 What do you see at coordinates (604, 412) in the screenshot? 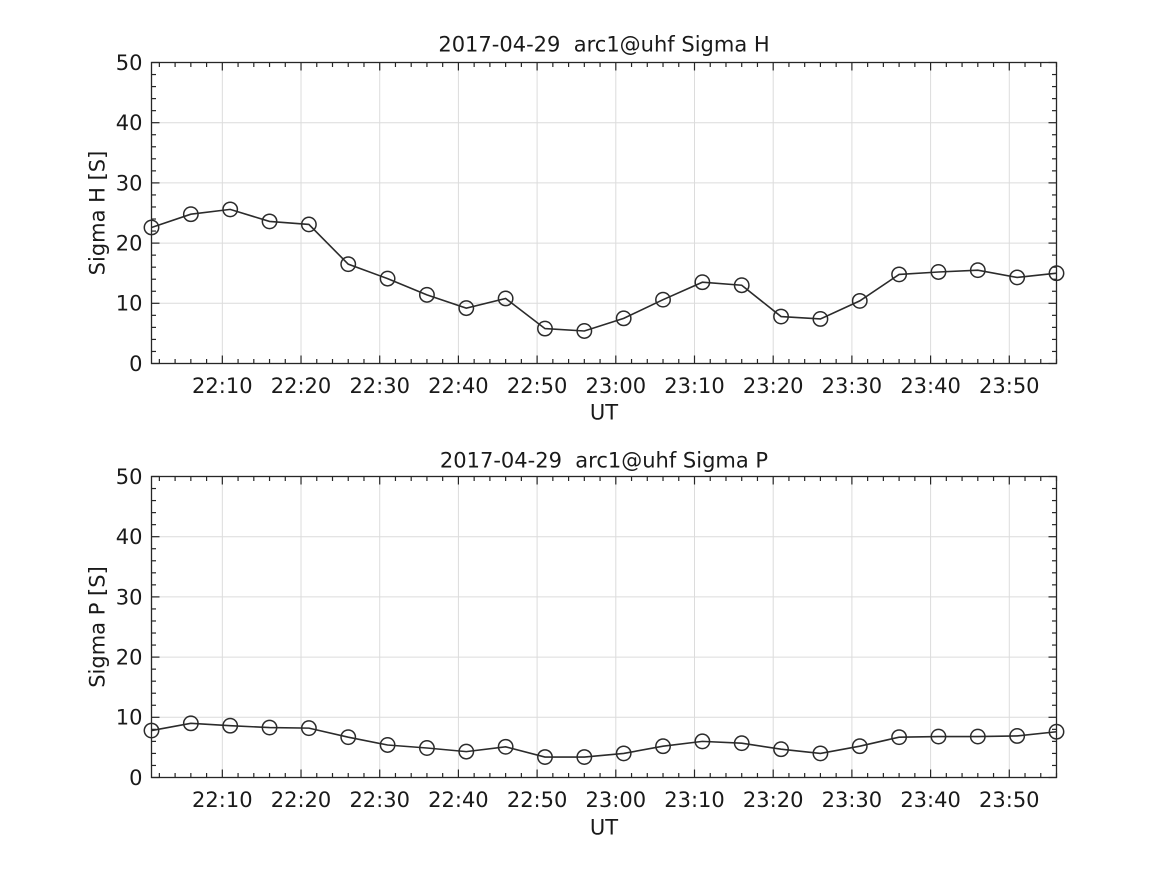
I see `sigma-h-xlabel: UT` at bounding box center [604, 412].